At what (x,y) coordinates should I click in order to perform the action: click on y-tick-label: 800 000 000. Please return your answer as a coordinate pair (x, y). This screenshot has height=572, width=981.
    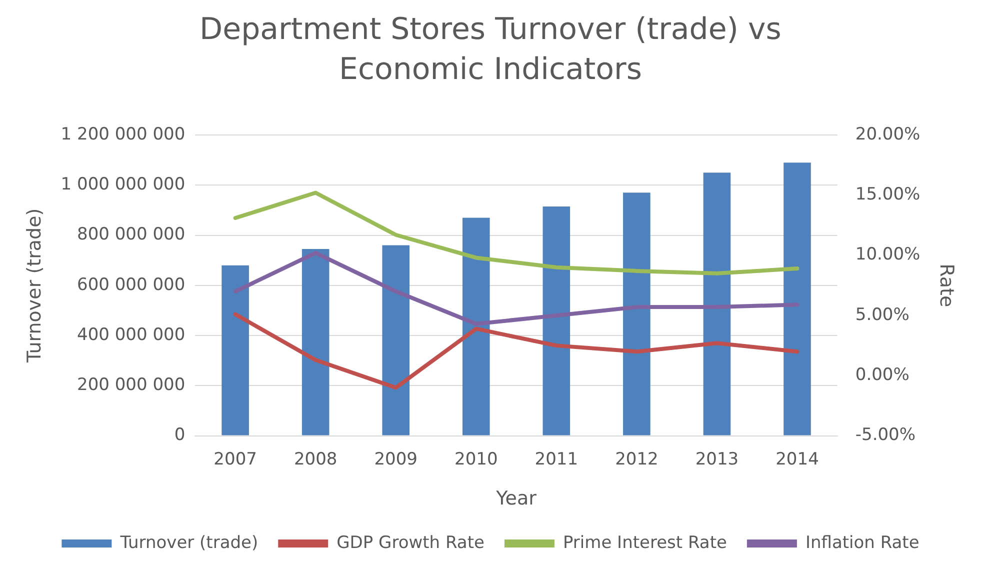
    Looking at the image, I should click on (131, 234).